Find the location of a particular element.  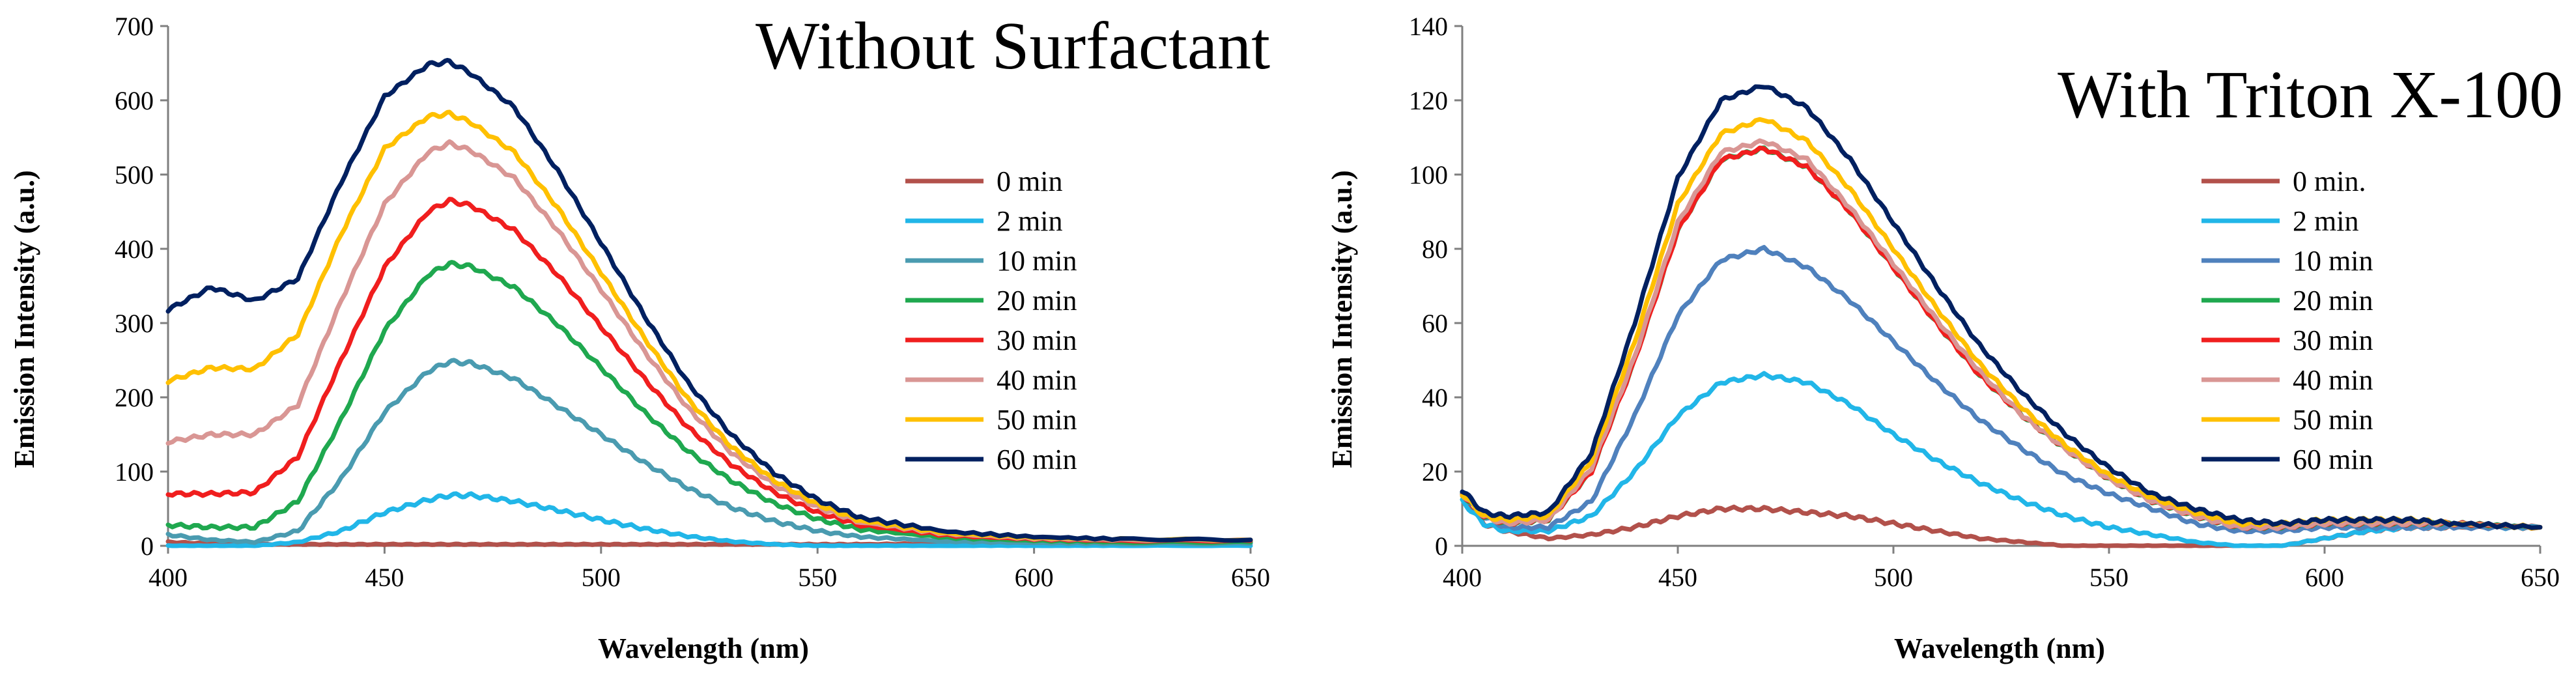

y-tick-label: 200 is located at coordinates (134, 397).